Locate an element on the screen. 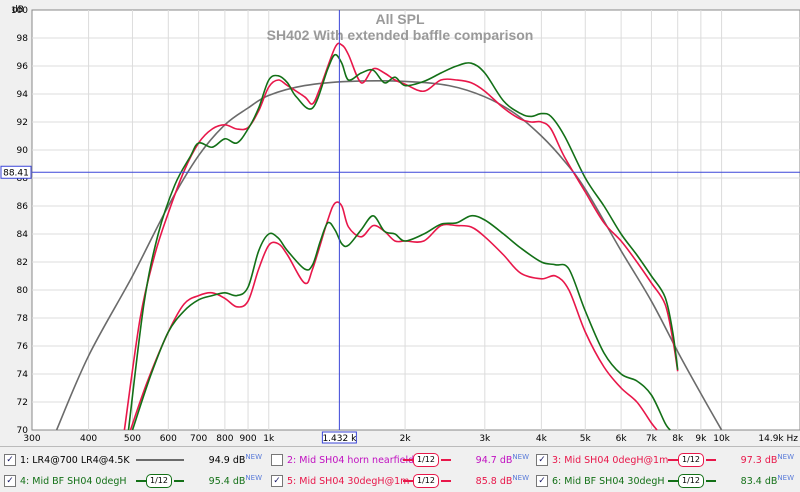  x-tick-label: 2k is located at coordinates (406, 439).